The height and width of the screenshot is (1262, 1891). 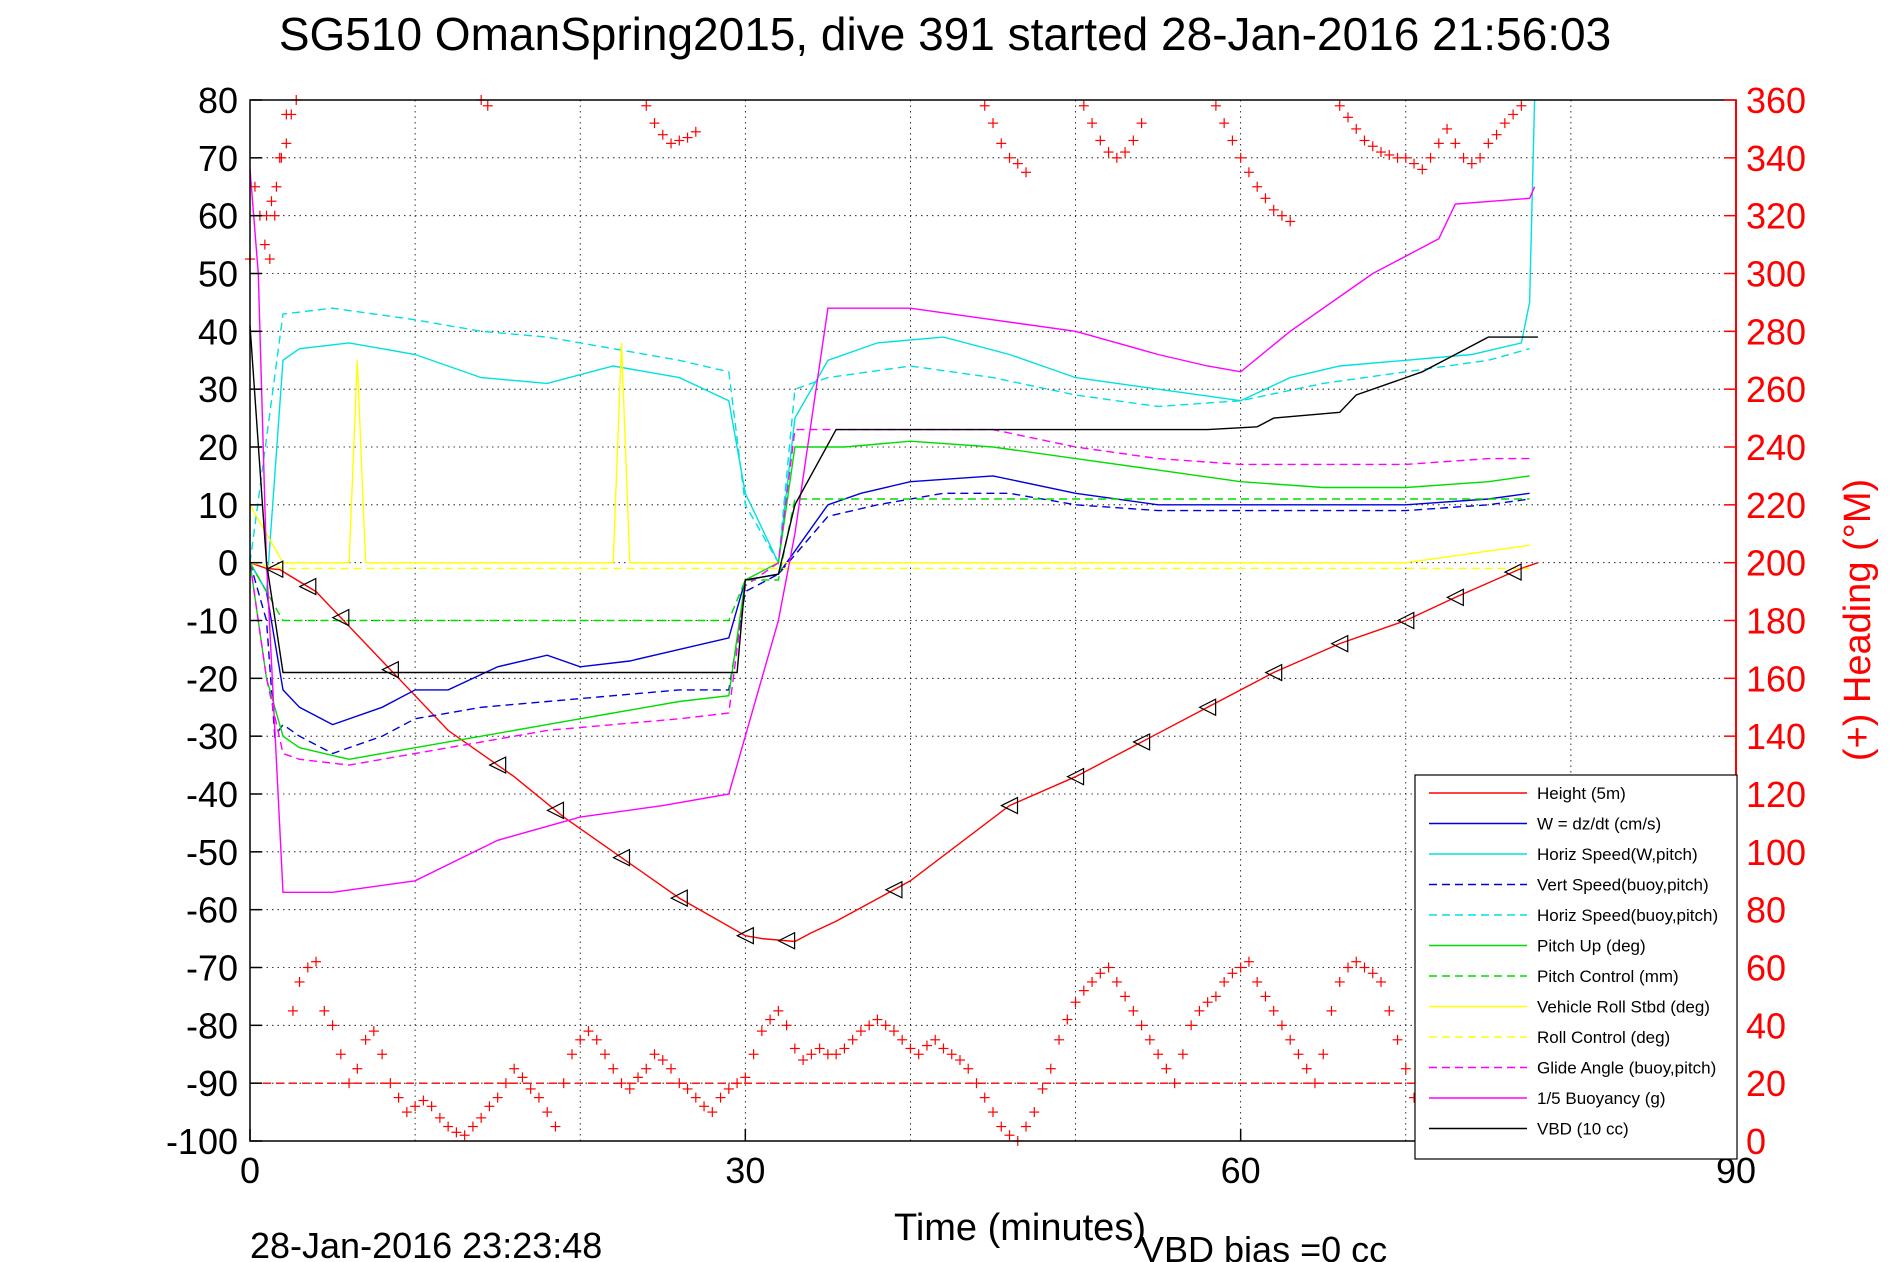 I want to click on right-tick-label: 120, so click(x=1776, y=794).